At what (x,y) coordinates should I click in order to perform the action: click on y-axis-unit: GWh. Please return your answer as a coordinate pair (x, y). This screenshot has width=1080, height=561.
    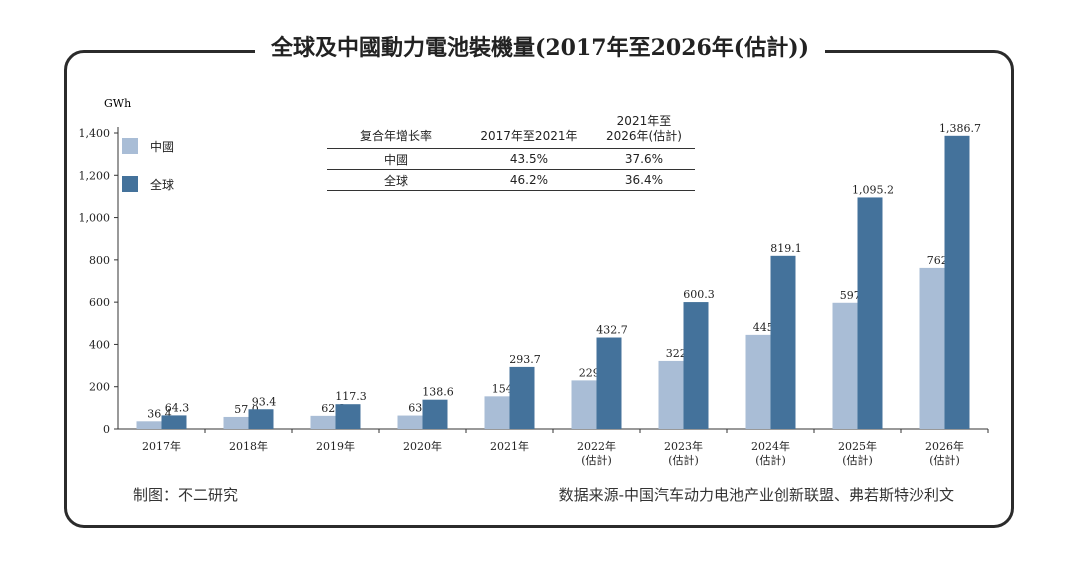
    Looking at the image, I should click on (117, 103).